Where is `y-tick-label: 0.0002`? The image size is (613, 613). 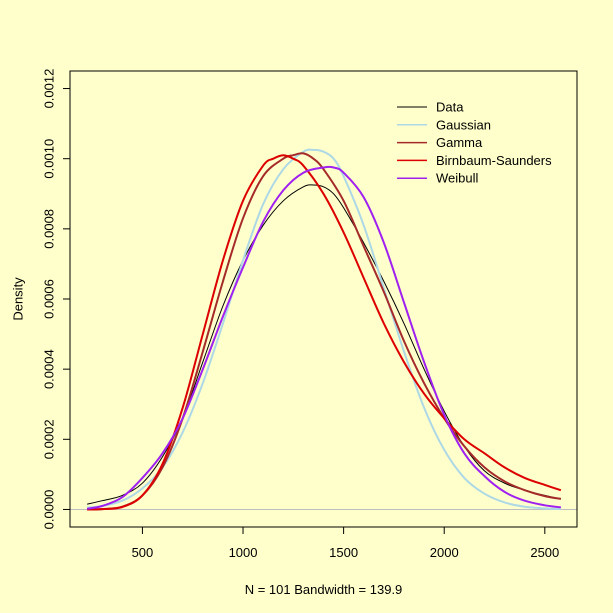 y-tick-label: 0.0002 is located at coordinates (49, 439).